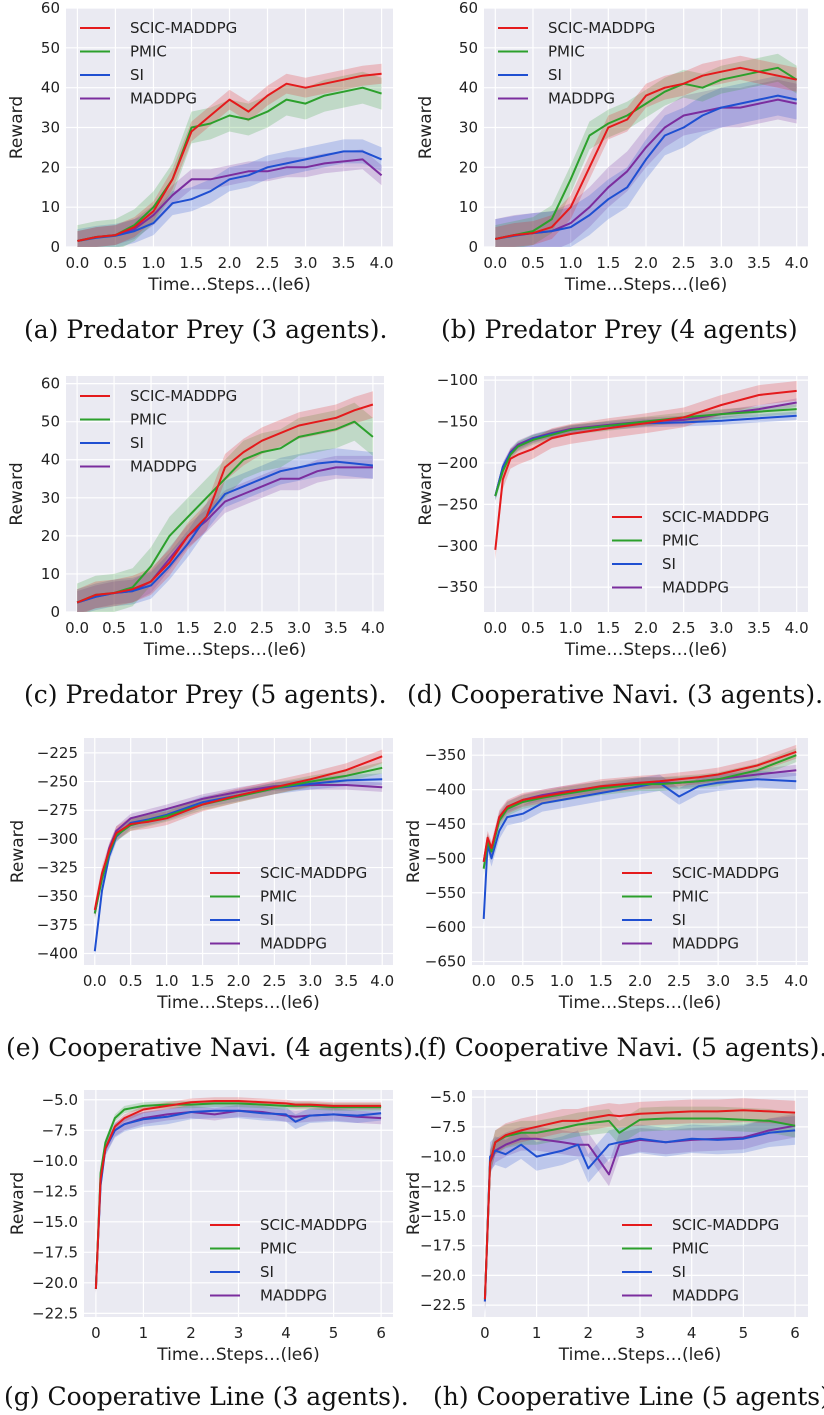 The image size is (824, 1415). What do you see at coordinates (268, 263) in the screenshot?
I see `x-tick-label: 2.5` at bounding box center [268, 263].